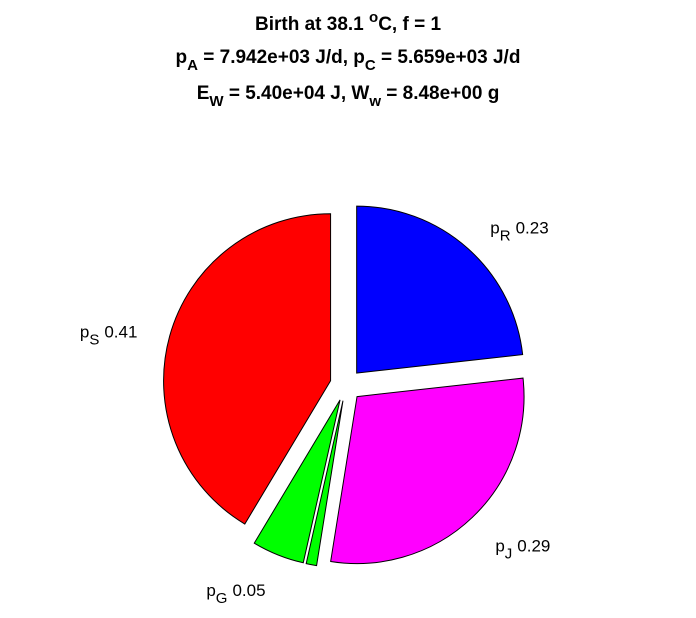 The height and width of the screenshot is (618, 696). I want to click on label-sub: R, so click(505, 236).